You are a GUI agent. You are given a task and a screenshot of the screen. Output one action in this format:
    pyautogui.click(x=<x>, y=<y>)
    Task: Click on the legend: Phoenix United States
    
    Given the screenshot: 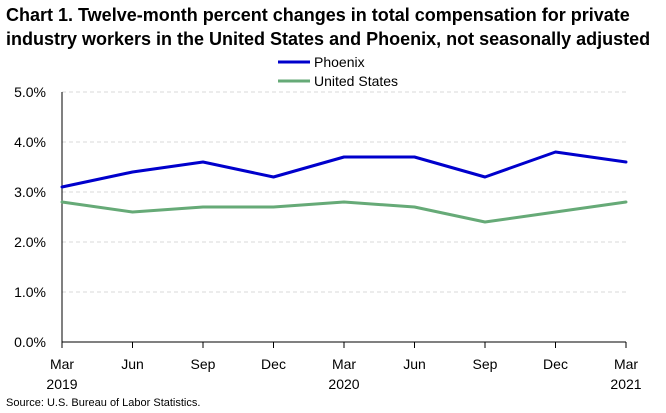 What is the action you would take?
    pyautogui.click(x=338, y=71)
    